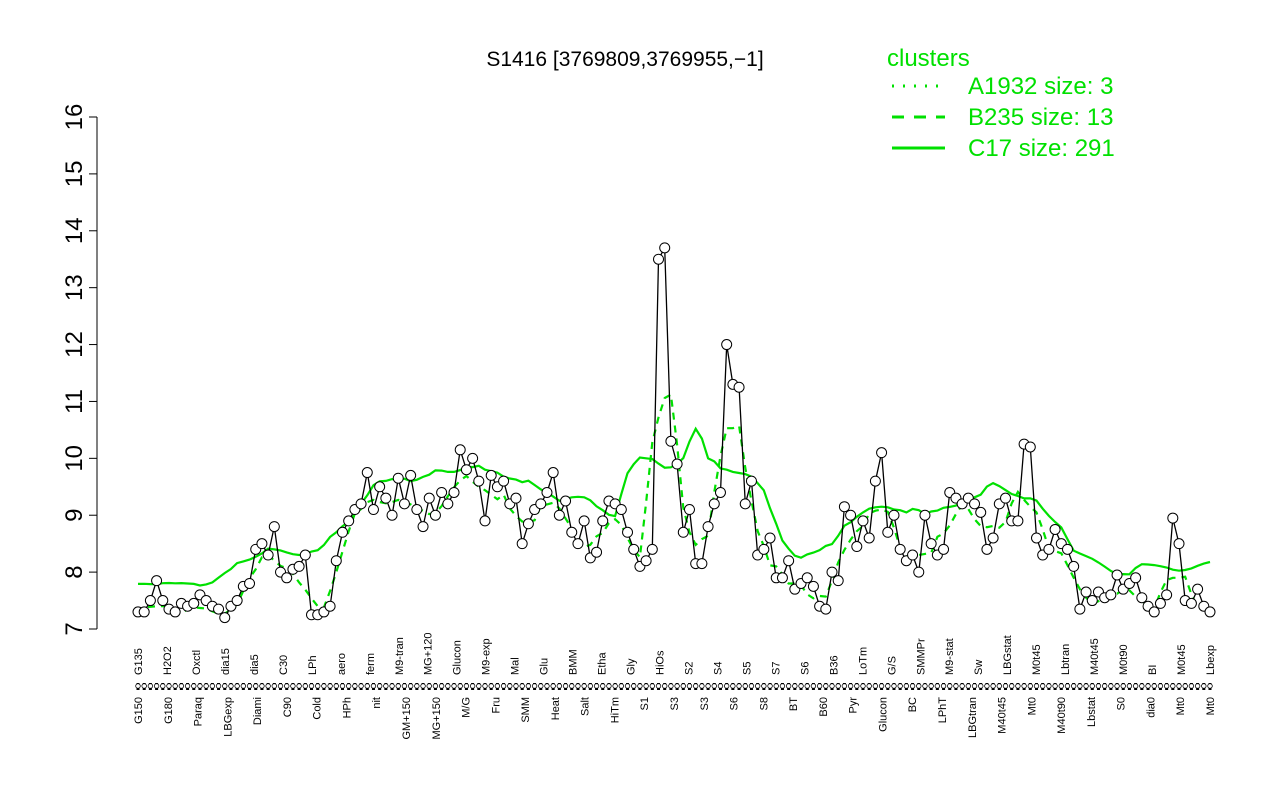 Image resolution: width=1280 pixels, height=800 pixels. What do you see at coordinates (284, 665) in the screenshot?
I see `x-tick-label: C30` at bounding box center [284, 665].